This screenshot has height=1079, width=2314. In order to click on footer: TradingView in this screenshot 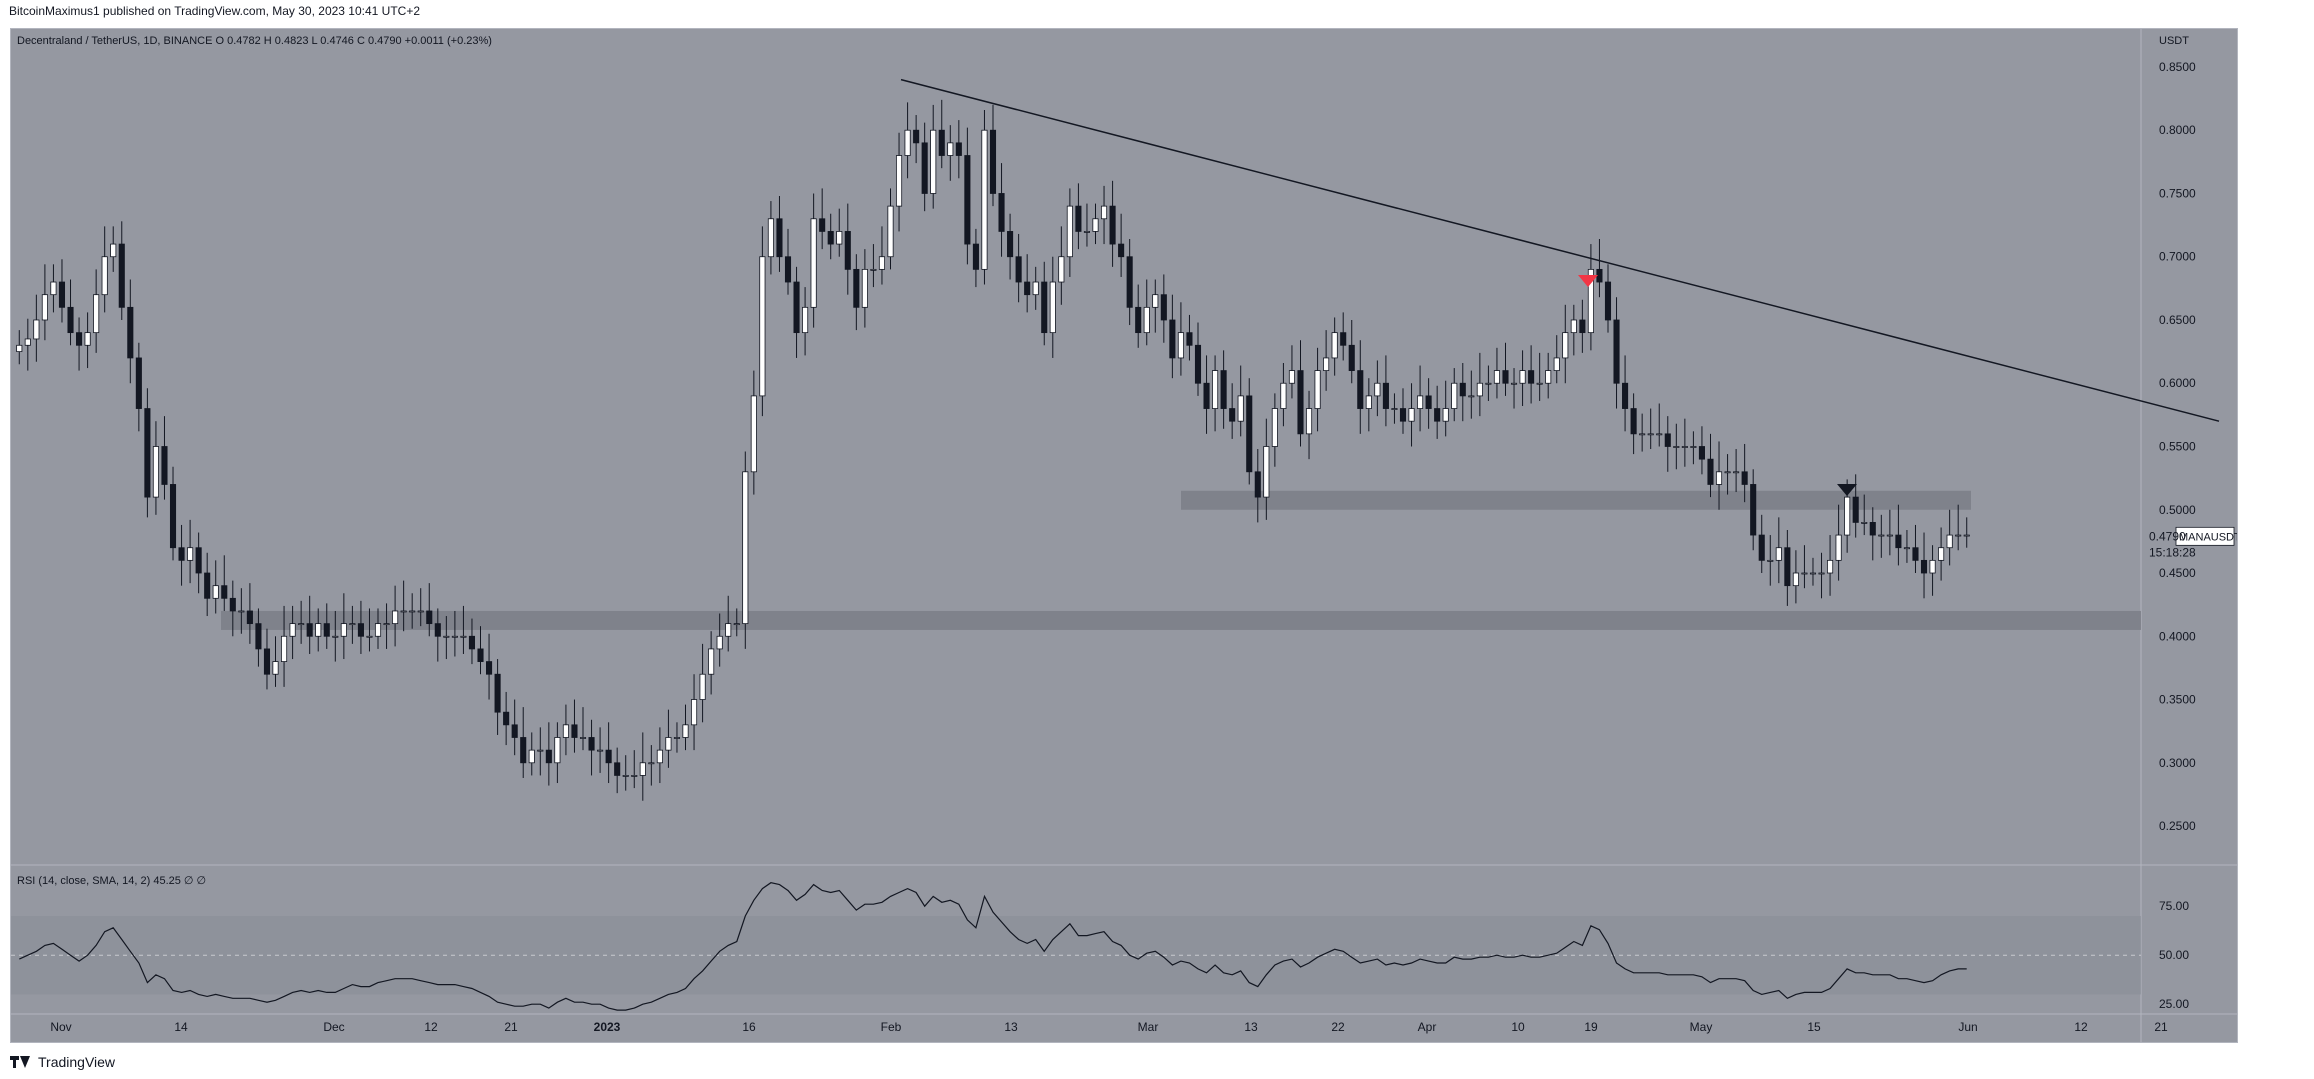, I will do `click(62, 1062)`.